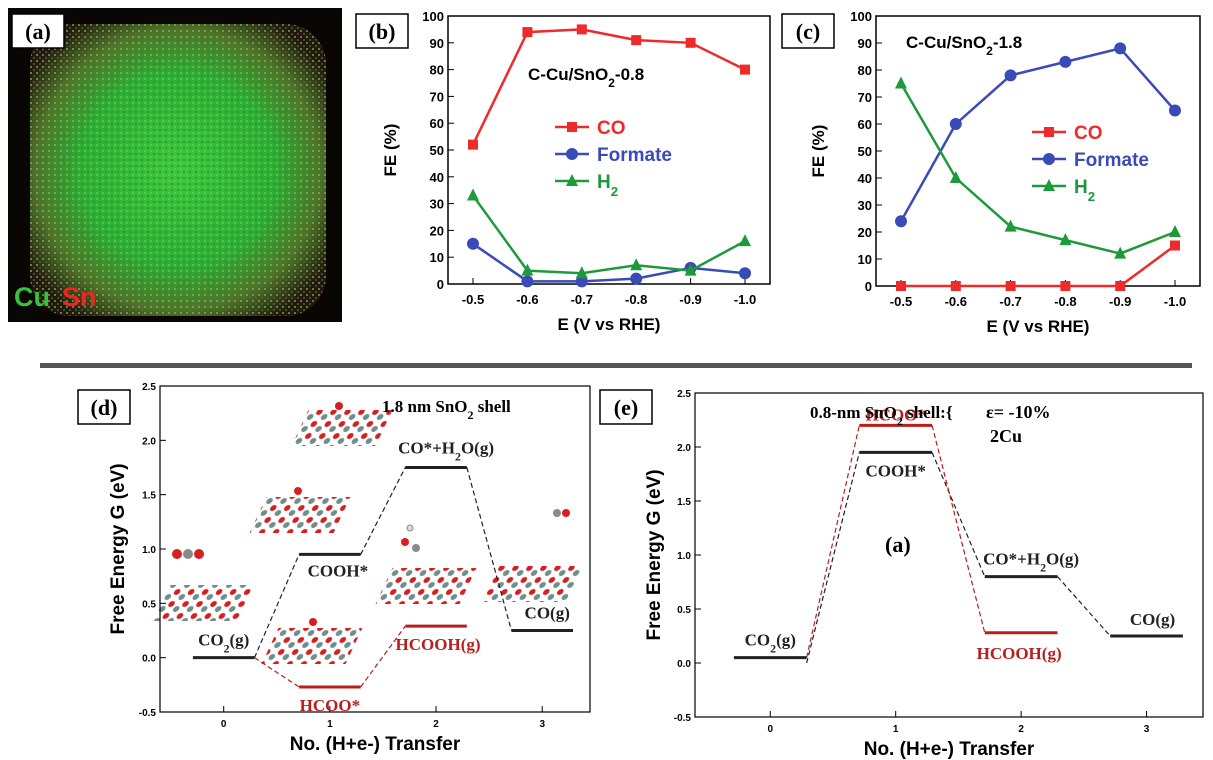  Describe the element at coordinates (118, 548) in the screenshot. I see `y-axis-label: Free Energy G (eV)` at that location.